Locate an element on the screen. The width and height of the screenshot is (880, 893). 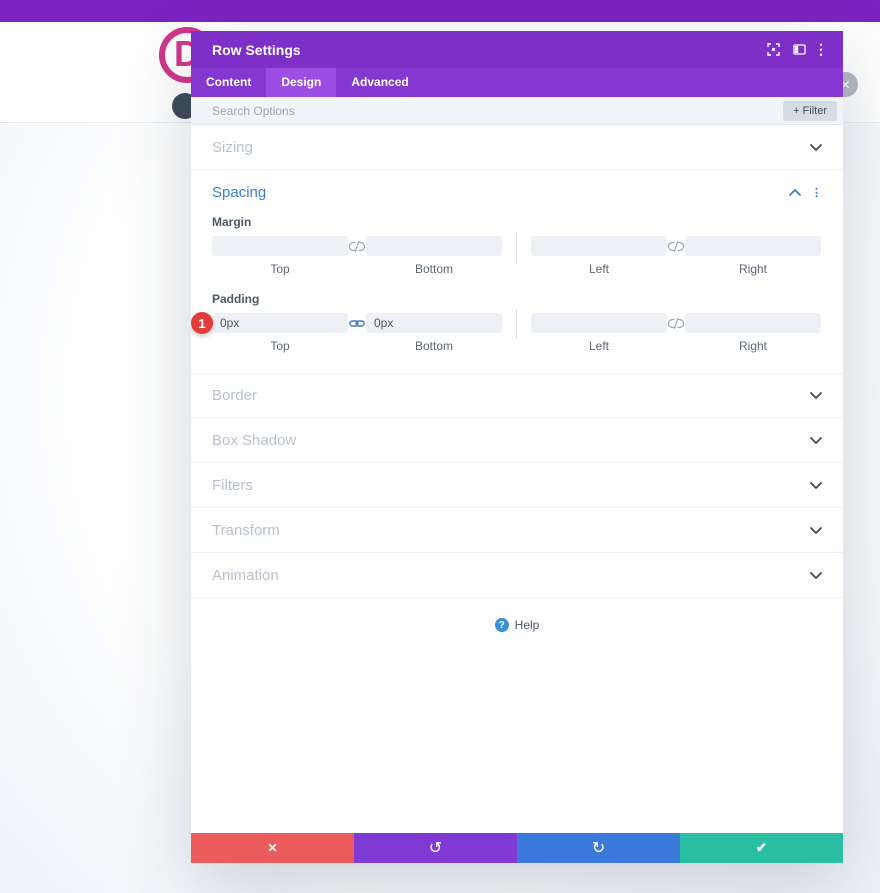
redo-button: ↺ is located at coordinates (598, 848).